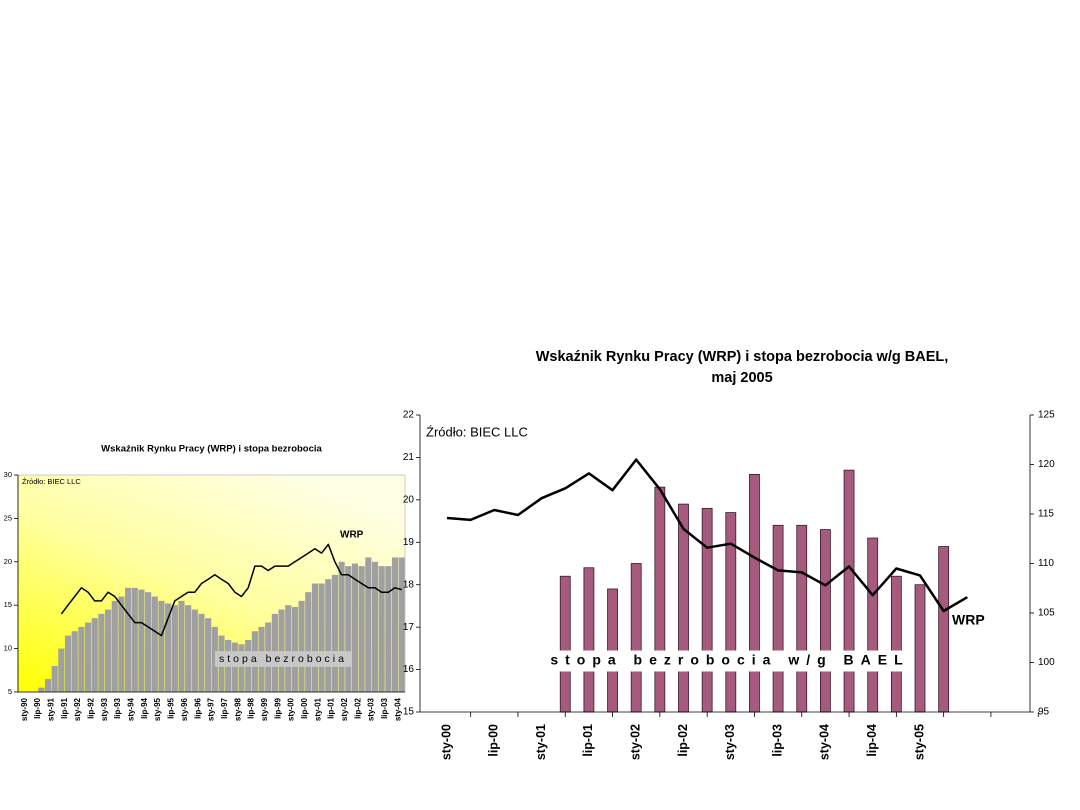  Describe the element at coordinates (131, 709) in the screenshot. I see `x-tick-label: sty-94` at that location.